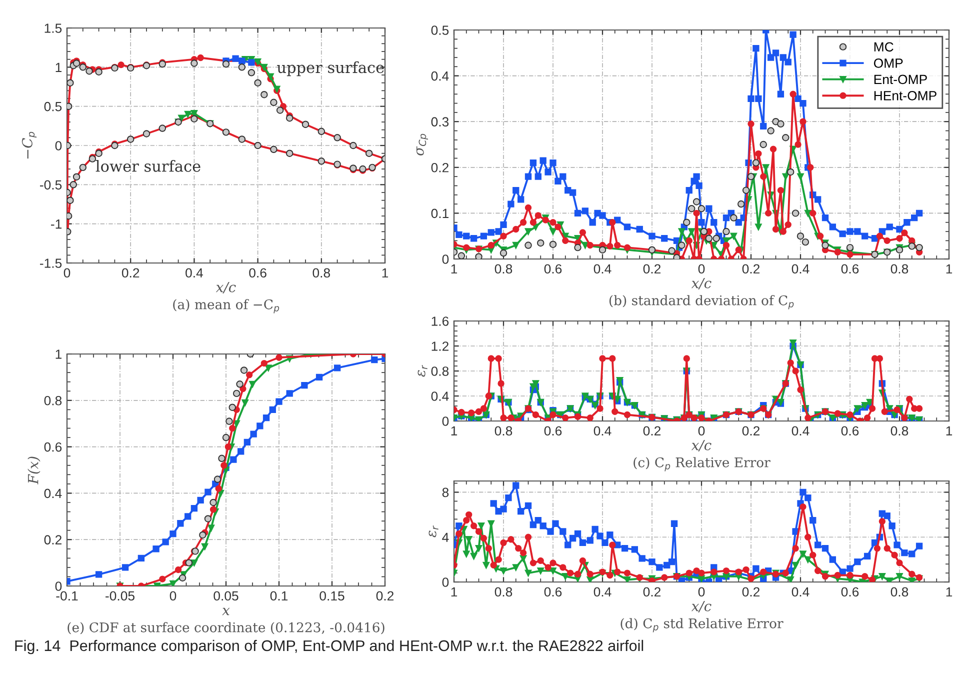 The height and width of the screenshot is (674, 956). I want to click on y-tick-label: 0.3, so click(440, 122).